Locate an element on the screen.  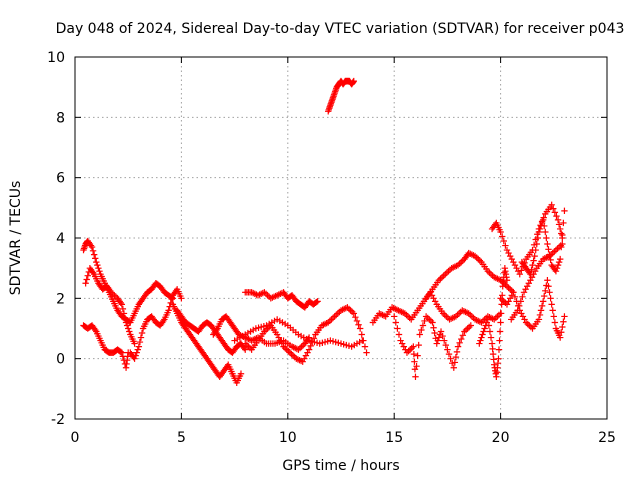
series-s19 is located at coordinates (543, 242).